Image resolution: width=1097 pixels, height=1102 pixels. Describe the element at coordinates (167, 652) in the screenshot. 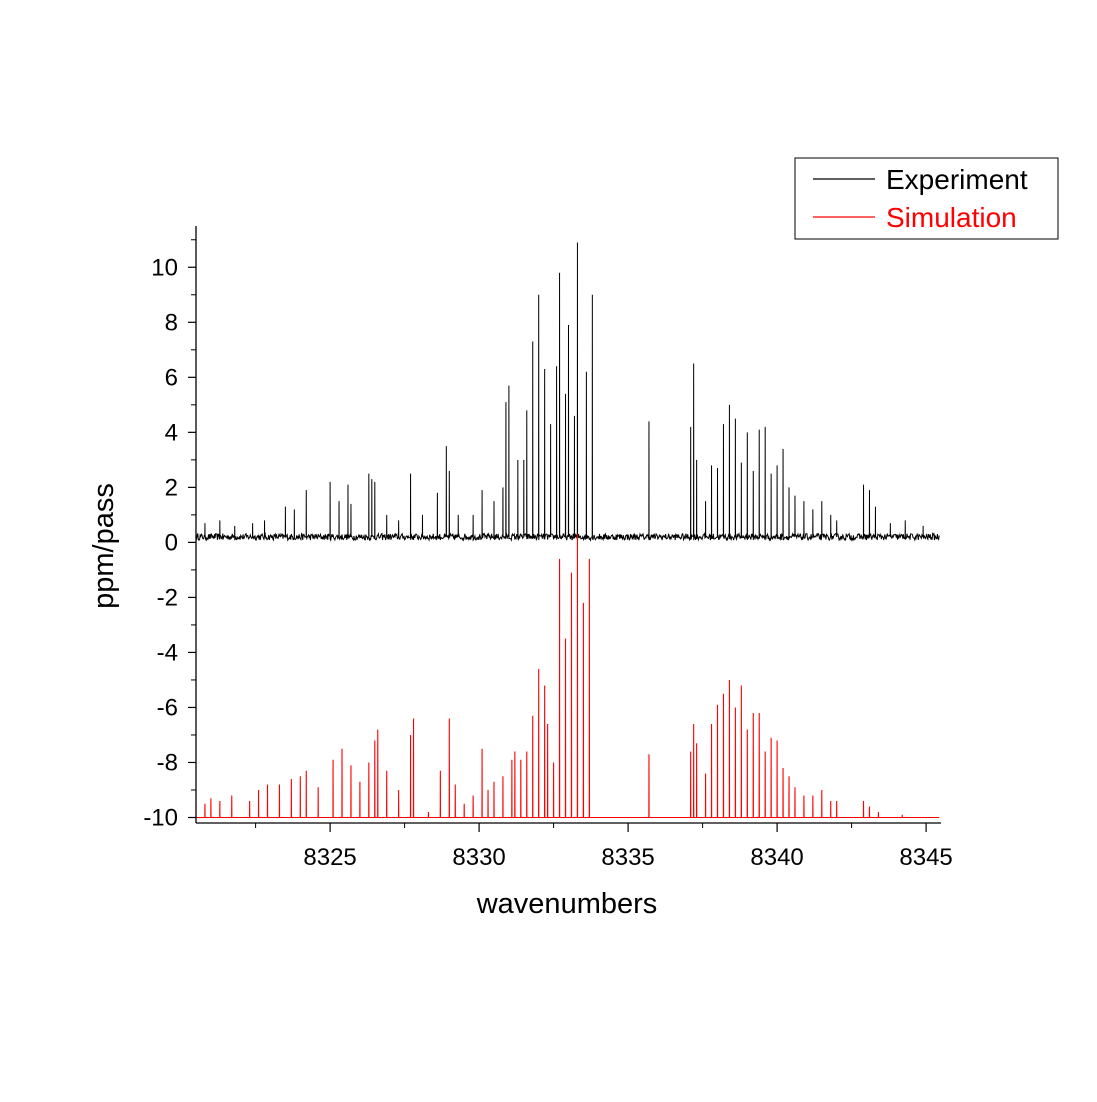

I see `y-tick-label: -4` at that location.